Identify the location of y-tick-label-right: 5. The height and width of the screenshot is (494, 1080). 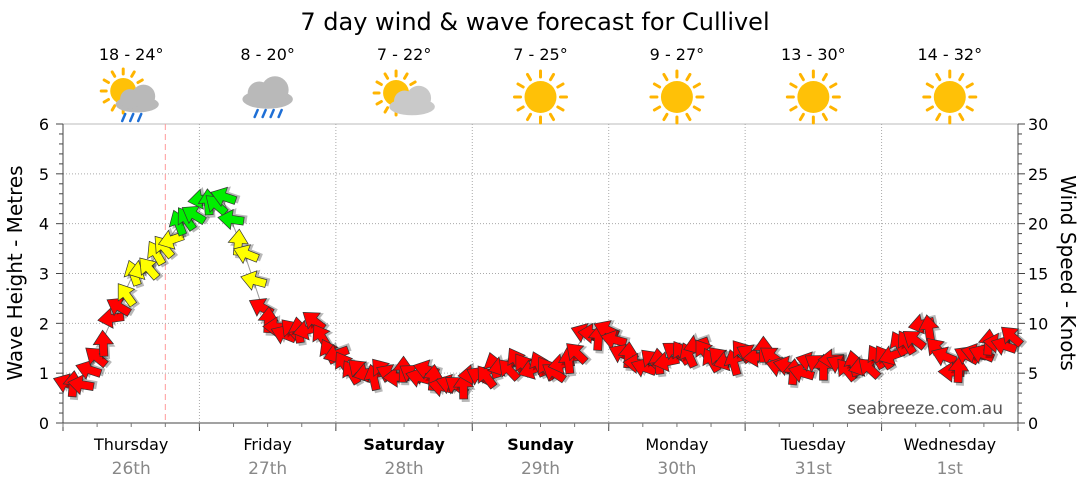
(1033, 373).